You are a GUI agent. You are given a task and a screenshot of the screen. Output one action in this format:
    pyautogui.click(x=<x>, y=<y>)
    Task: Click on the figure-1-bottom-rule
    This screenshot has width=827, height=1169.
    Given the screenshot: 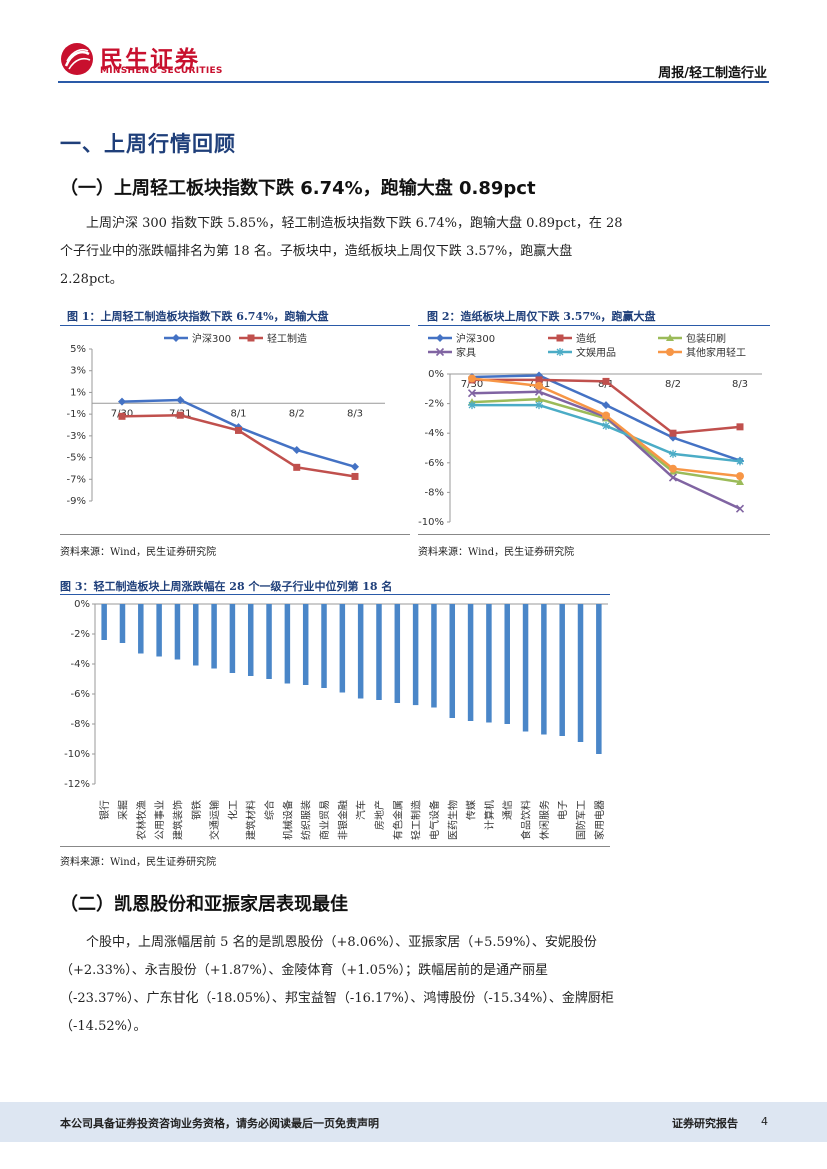 What is the action you would take?
    pyautogui.click(x=235, y=534)
    